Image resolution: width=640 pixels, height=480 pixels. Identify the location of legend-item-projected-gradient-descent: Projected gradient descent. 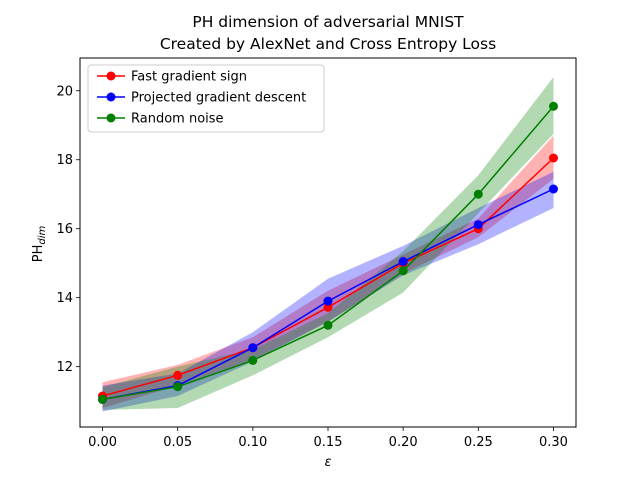
(201, 98).